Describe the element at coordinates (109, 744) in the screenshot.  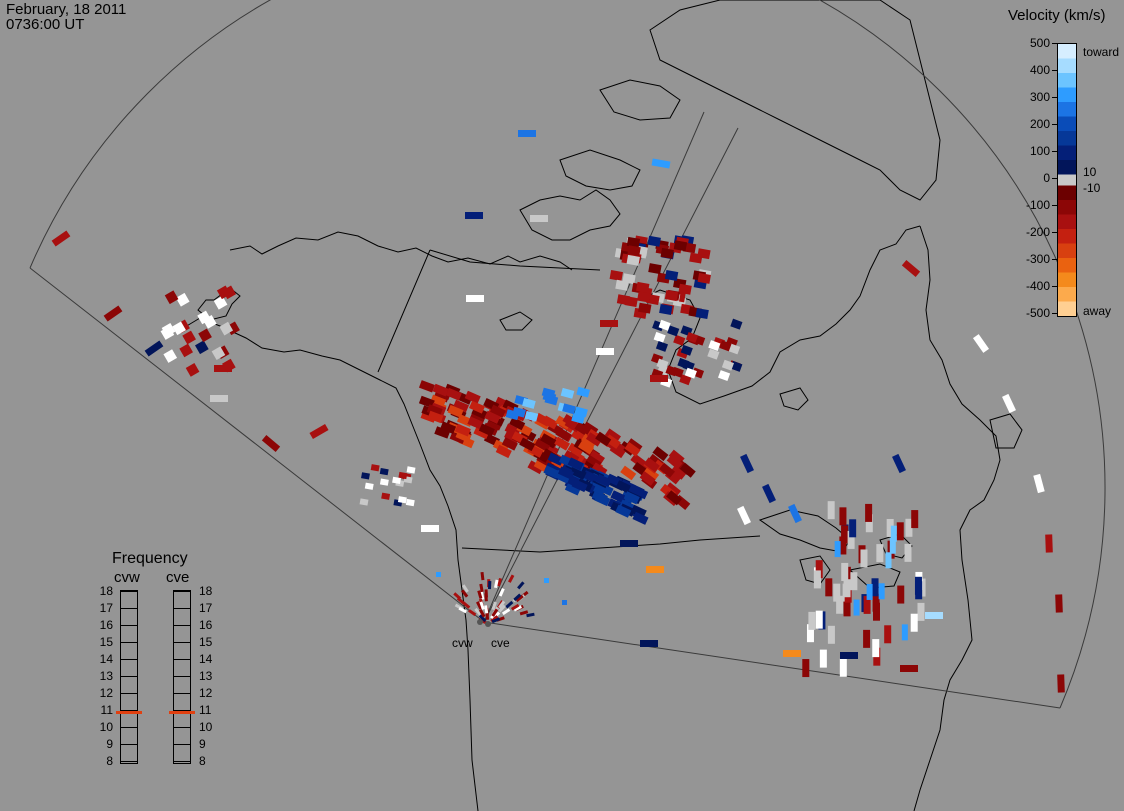
I see `frequency-level-label: 9` at that location.